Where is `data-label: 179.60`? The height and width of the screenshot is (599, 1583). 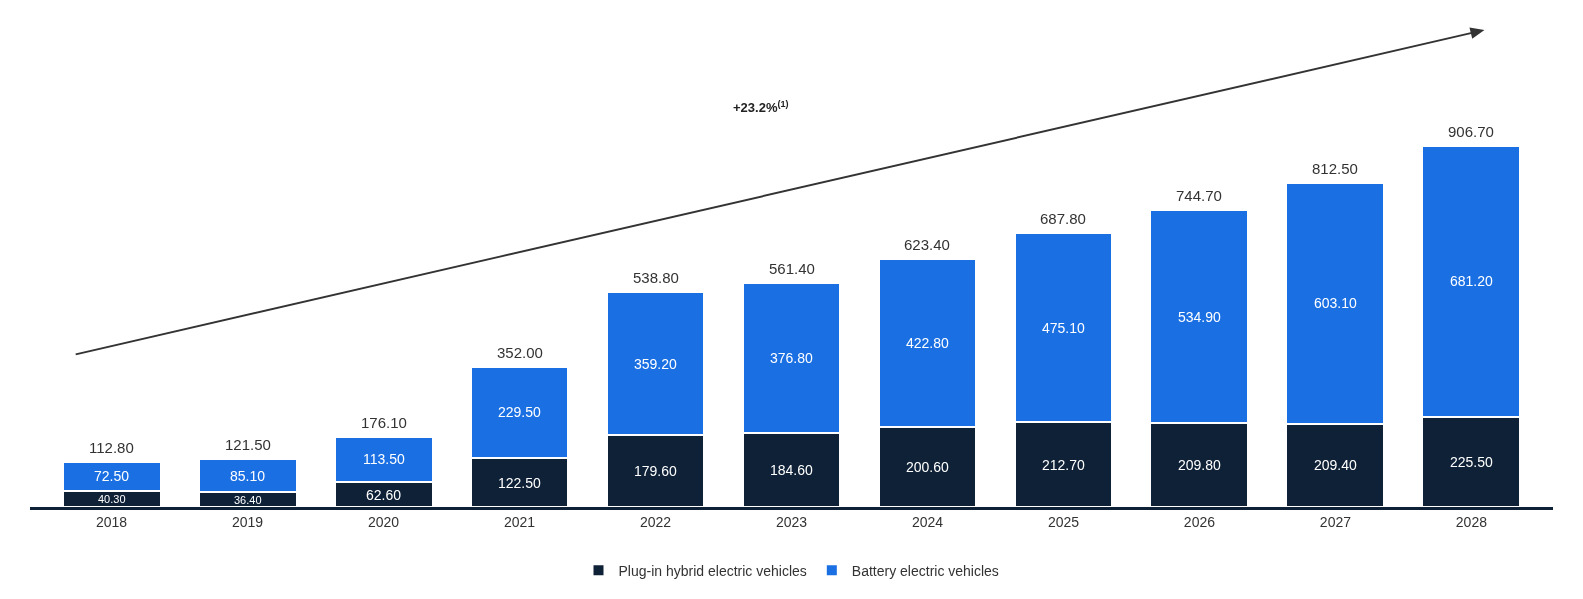
data-label: 179.60 is located at coordinates (656, 471).